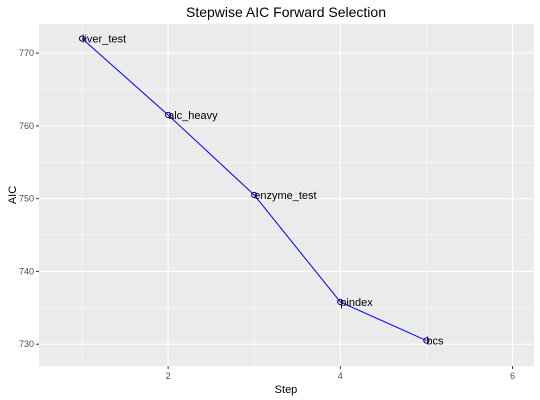 This screenshot has height=400, width=540. Describe the element at coordinates (168, 376) in the screenshot. I see `x-tick-label: 2` at that location.